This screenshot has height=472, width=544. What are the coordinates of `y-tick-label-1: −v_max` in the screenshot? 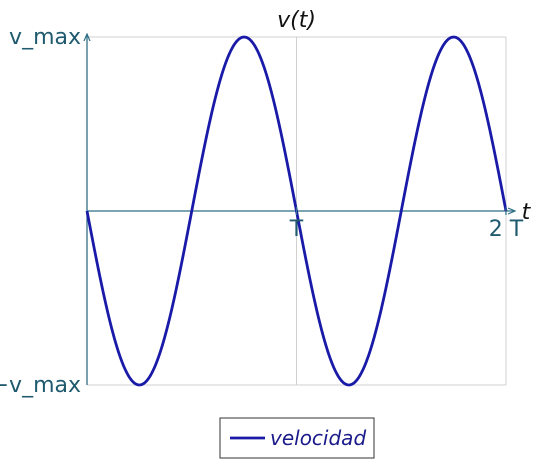 It's located at (40, 385).